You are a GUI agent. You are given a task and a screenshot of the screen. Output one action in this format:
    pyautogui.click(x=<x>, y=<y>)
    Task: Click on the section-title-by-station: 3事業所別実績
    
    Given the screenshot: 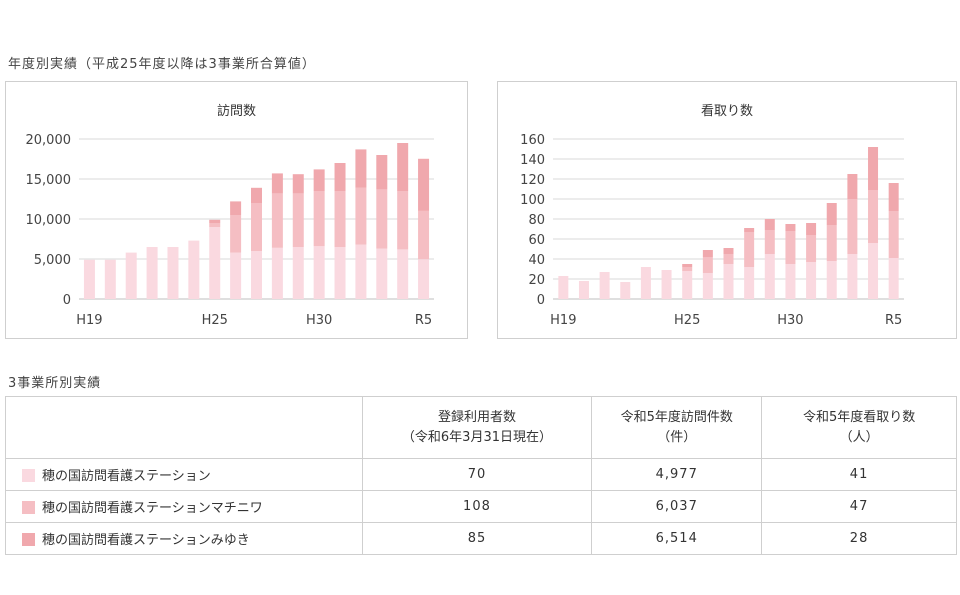 What is the action you would take?
    pyautogui.click(x=55, y=383)
    